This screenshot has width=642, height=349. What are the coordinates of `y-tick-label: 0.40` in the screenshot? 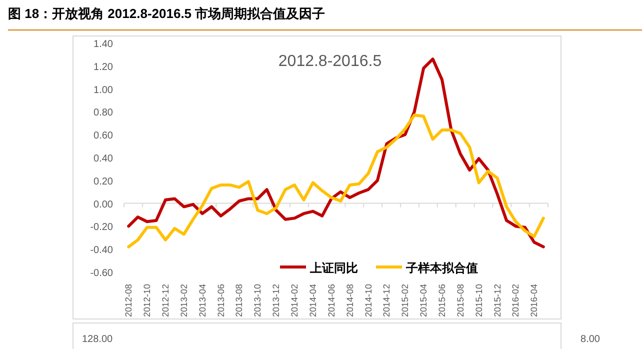 It's located at (104, 159).